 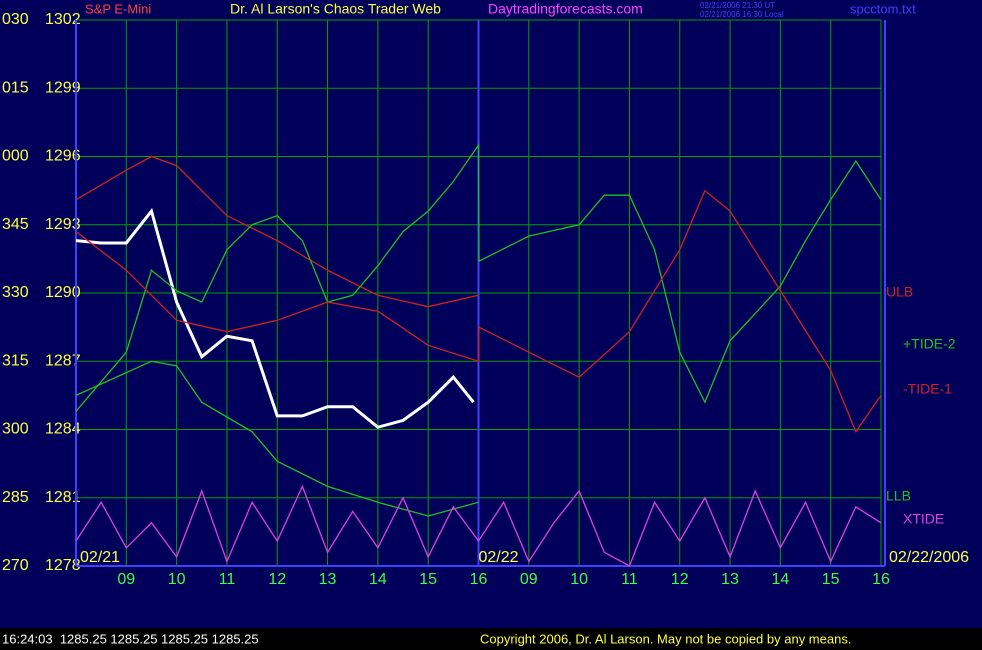 What do you see at coordinates (63, 429) in the screenshot?
I see `y-tick-label: 1284` at bounding box center [63, 429].